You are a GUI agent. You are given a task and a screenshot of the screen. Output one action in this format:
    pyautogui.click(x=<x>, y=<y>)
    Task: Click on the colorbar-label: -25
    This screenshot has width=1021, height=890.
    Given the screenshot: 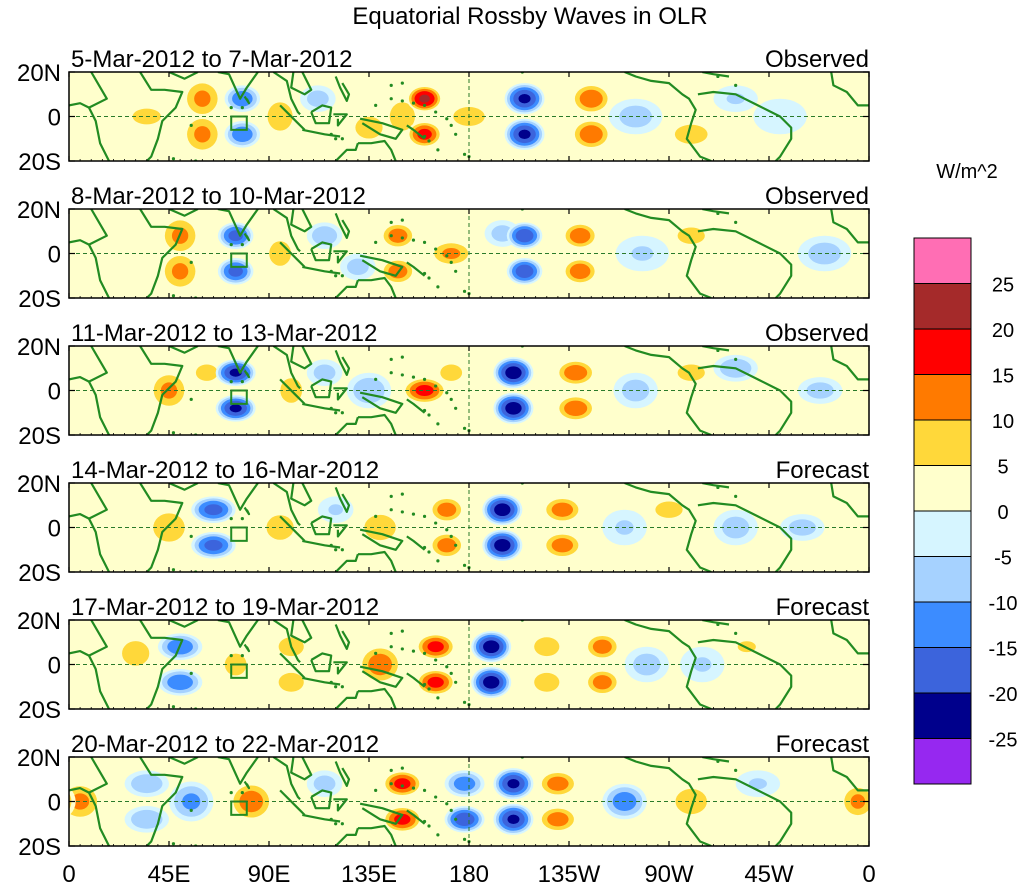 What is the action you would take?
    pyautogui.click(x=1003, y=741)
    